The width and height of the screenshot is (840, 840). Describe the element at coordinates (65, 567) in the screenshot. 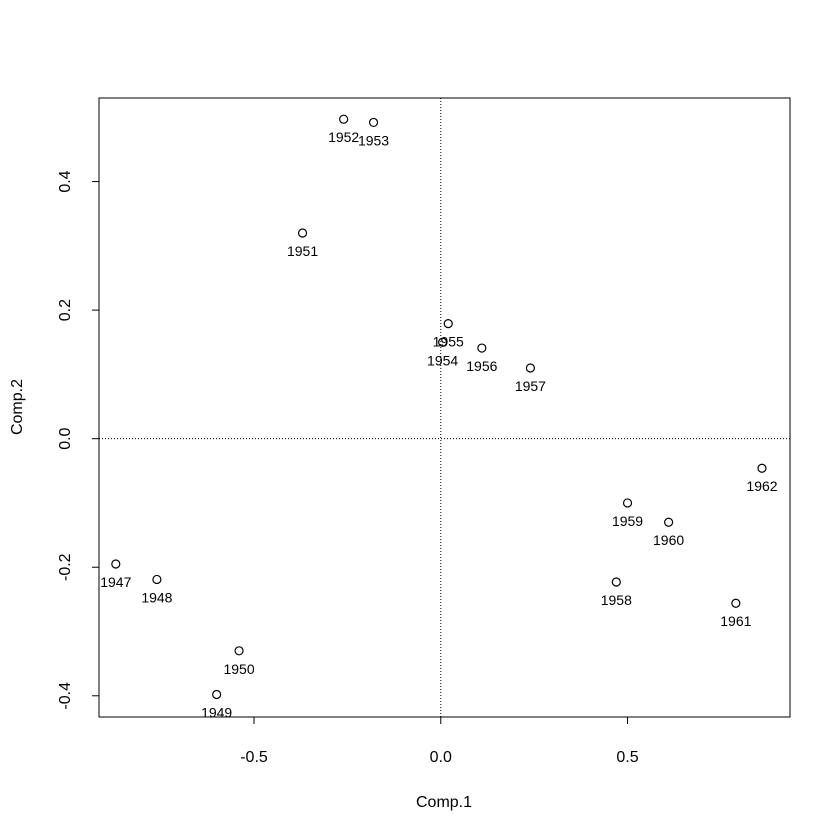

I see `y-tick-label: -0.2` at that location.